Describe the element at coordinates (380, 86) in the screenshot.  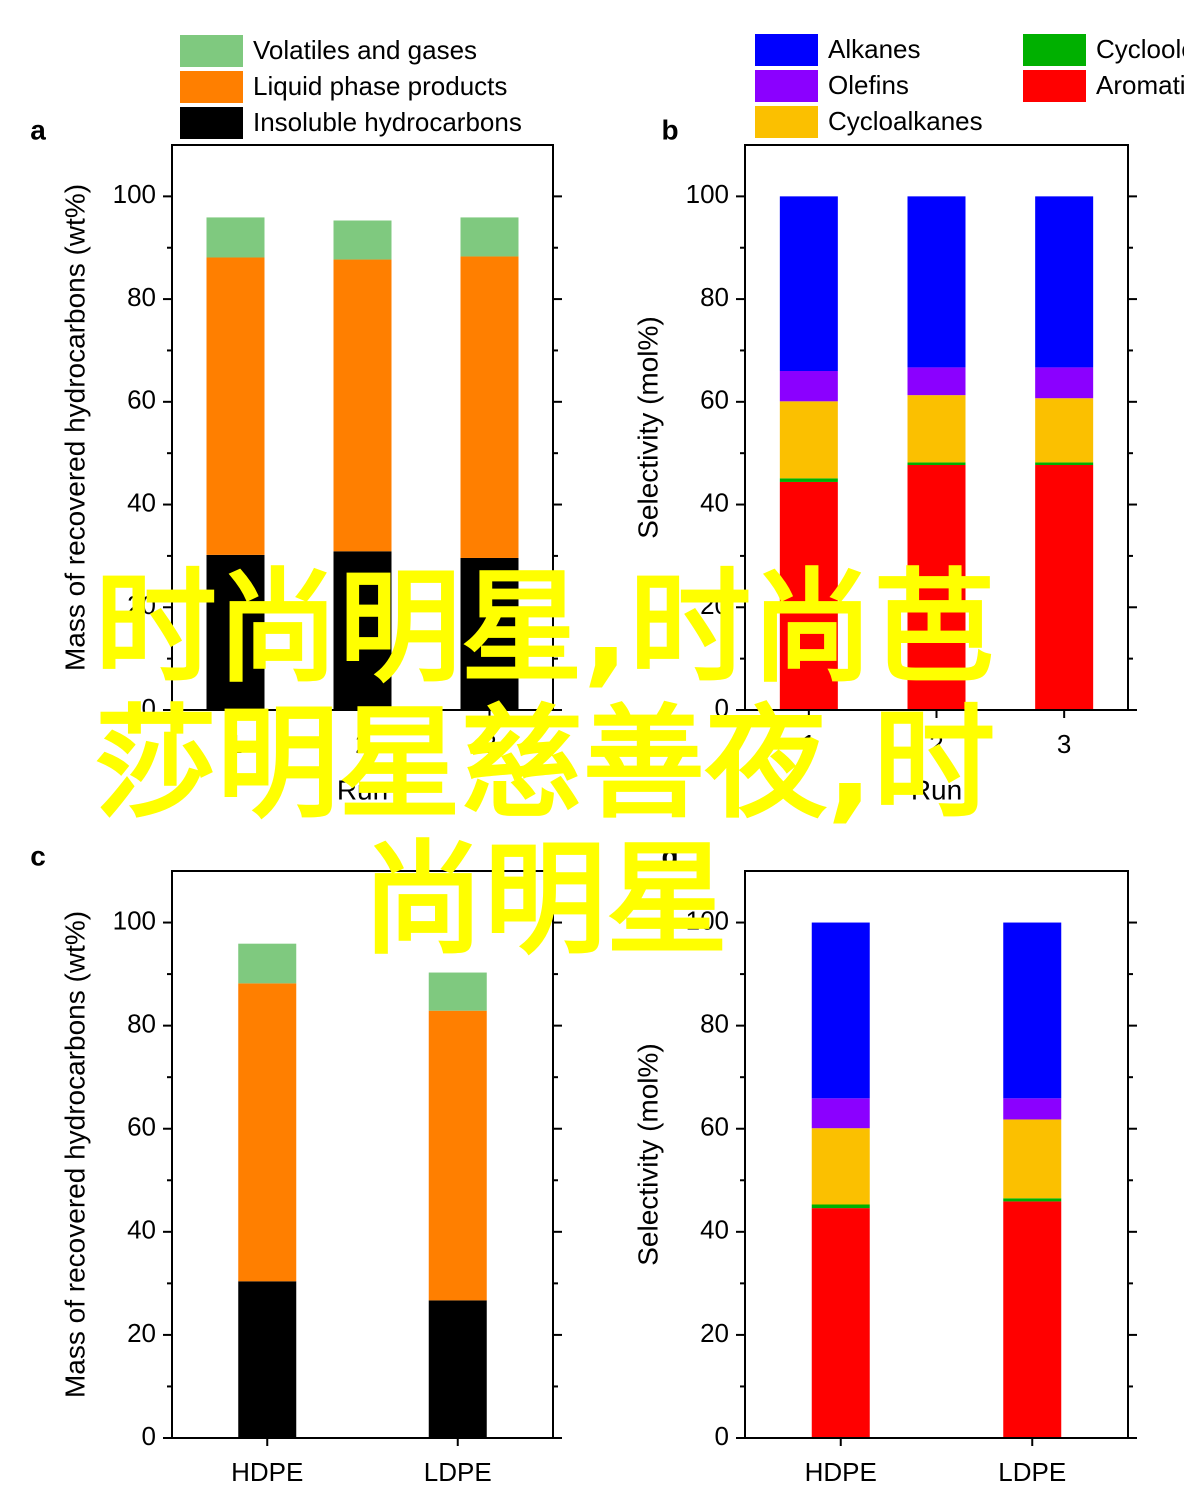
I see `legend-label: Liquid phase products` at that location.